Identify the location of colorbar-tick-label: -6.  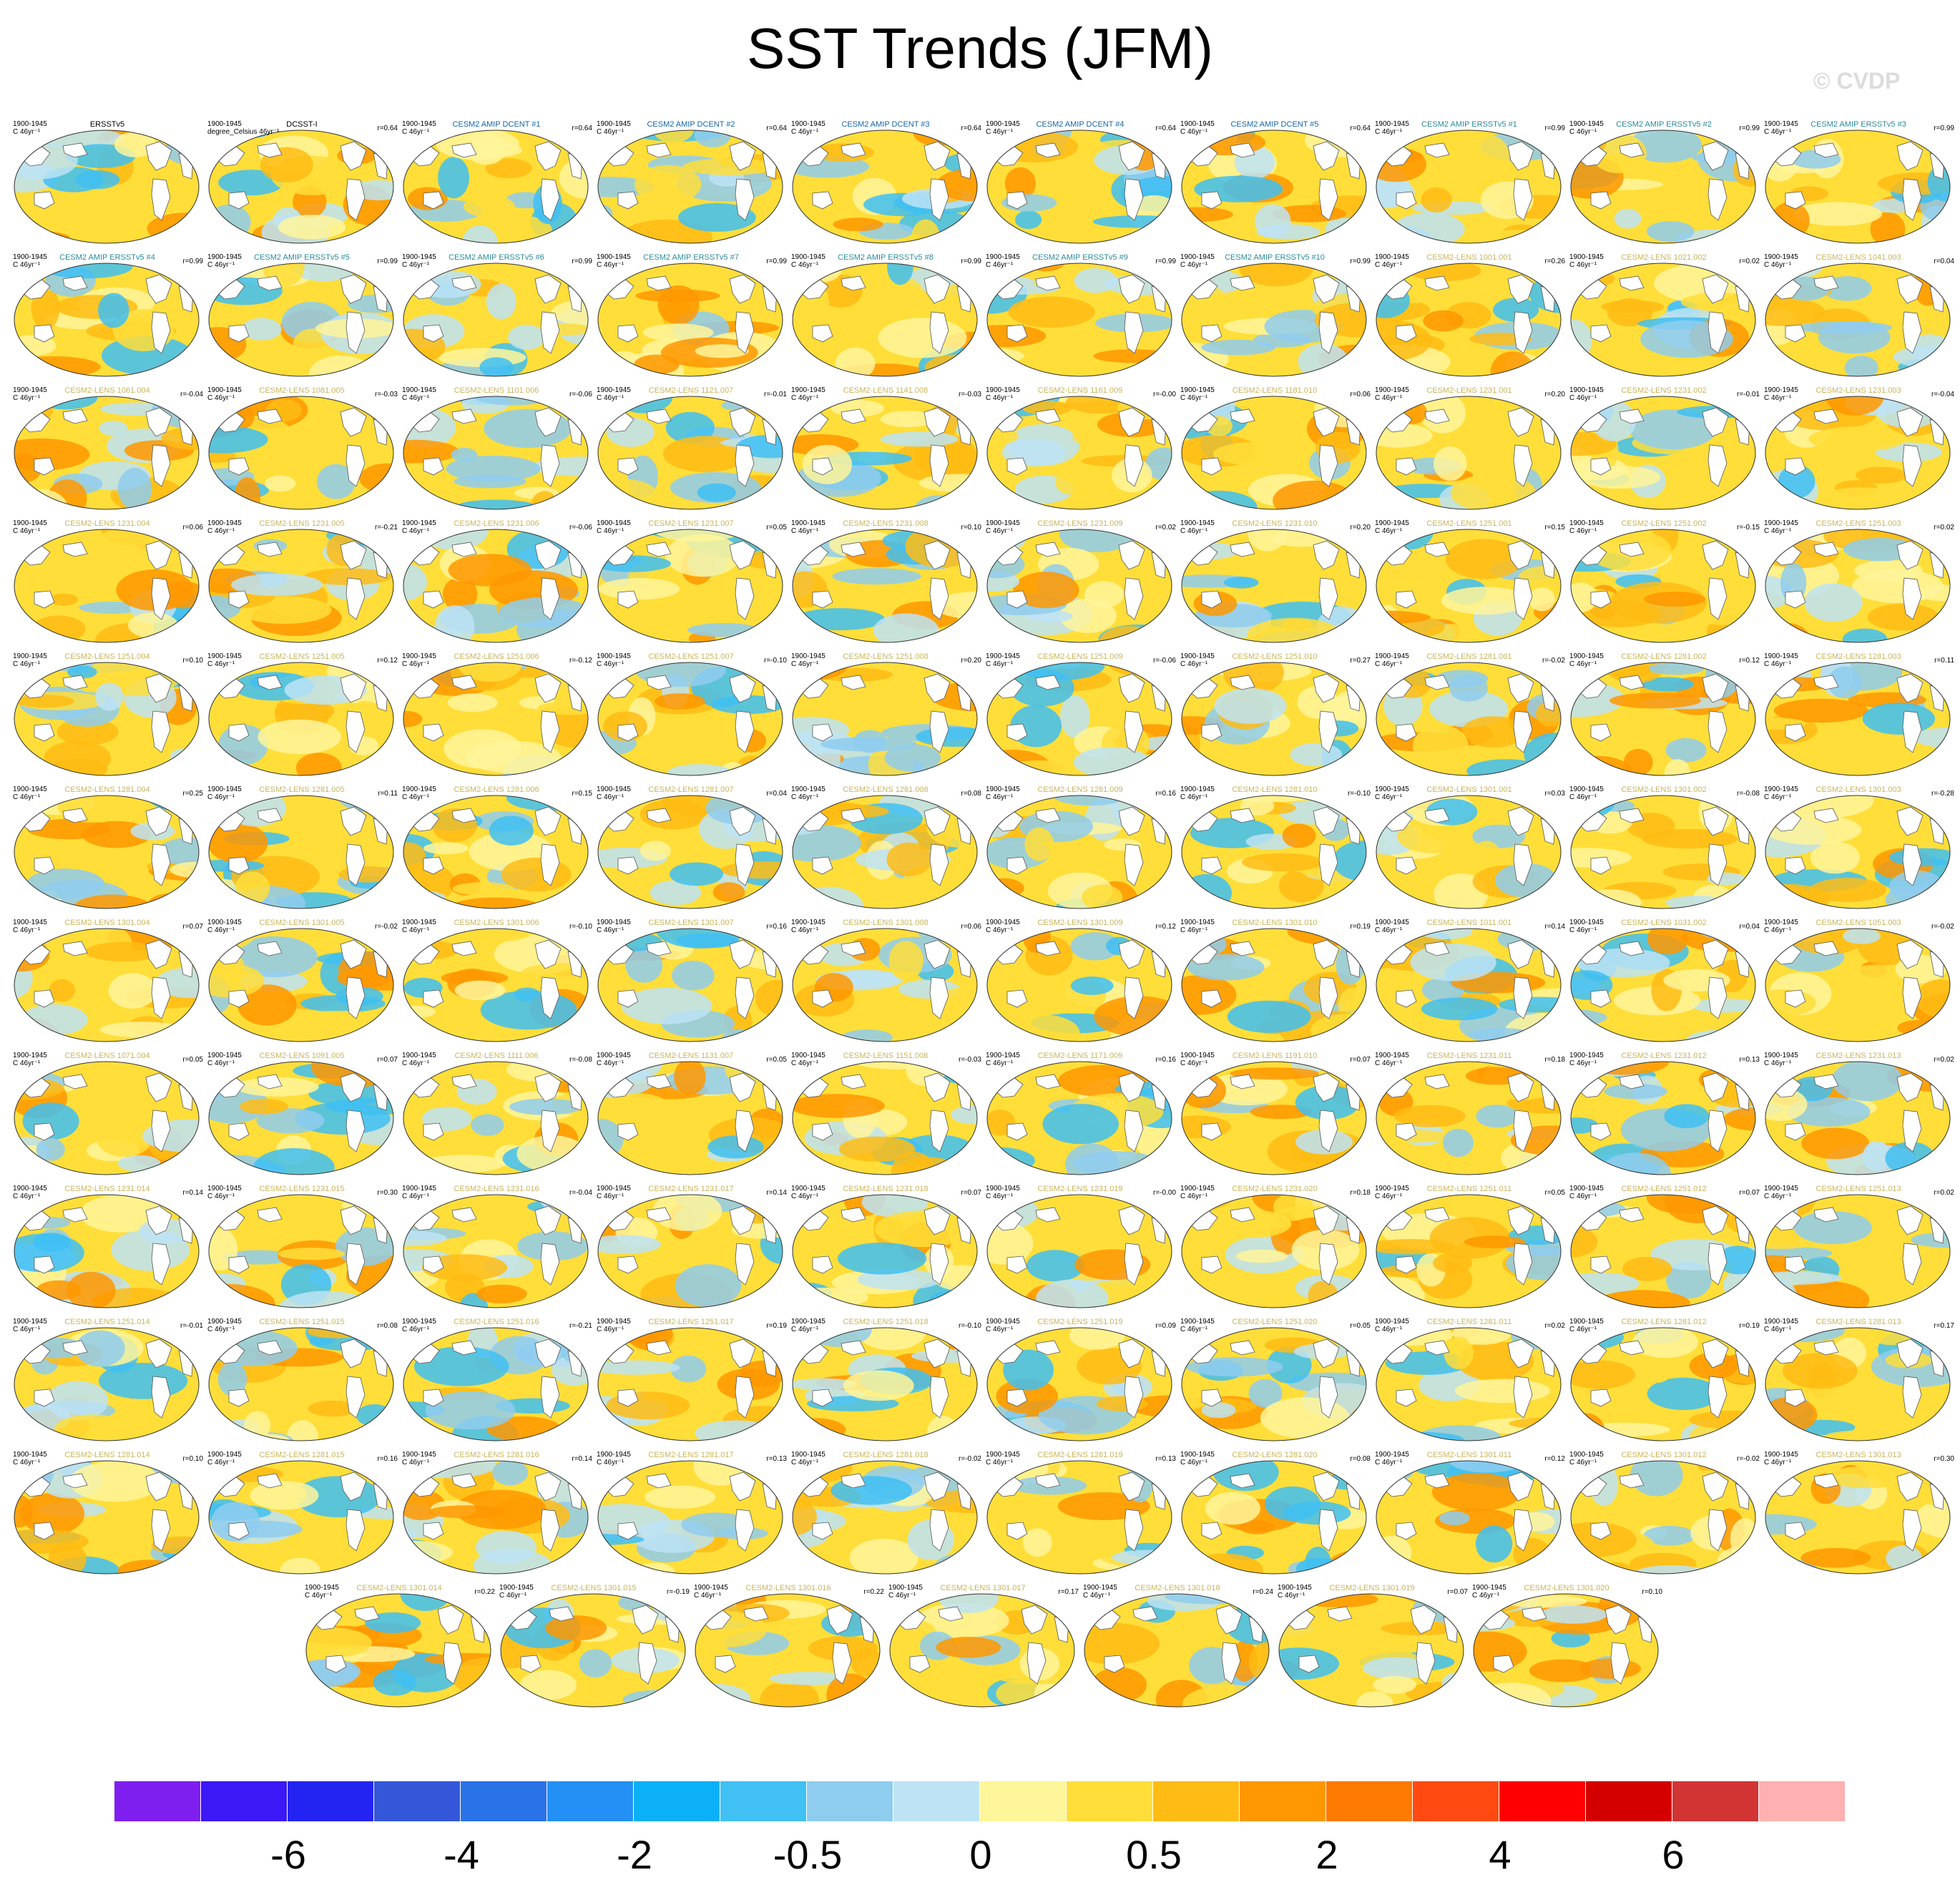
(288, 1854).